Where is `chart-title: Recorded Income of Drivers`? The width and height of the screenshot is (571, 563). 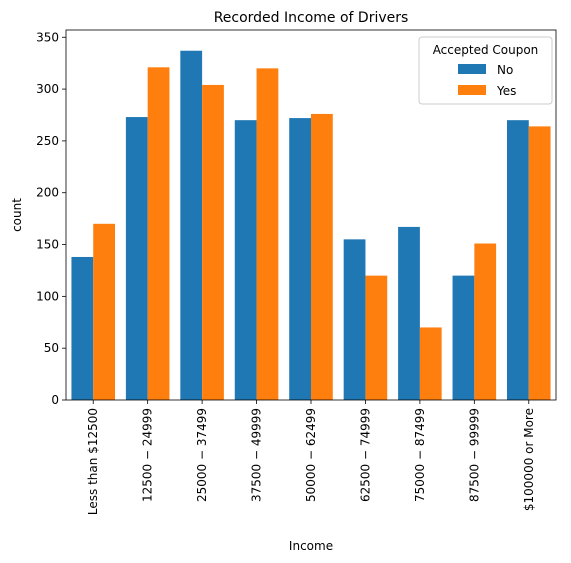
chart-title: Recorded Income of Drivers is located at coordinates (311, 18).